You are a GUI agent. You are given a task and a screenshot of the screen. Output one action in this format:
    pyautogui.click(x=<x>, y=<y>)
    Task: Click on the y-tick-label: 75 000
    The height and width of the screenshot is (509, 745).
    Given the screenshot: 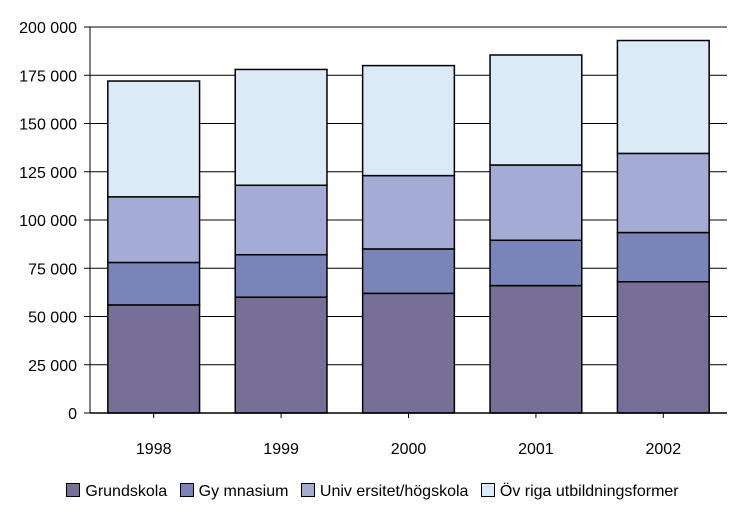 What is the action you would take?
    pyautogui.click(x=52, y=269)
    